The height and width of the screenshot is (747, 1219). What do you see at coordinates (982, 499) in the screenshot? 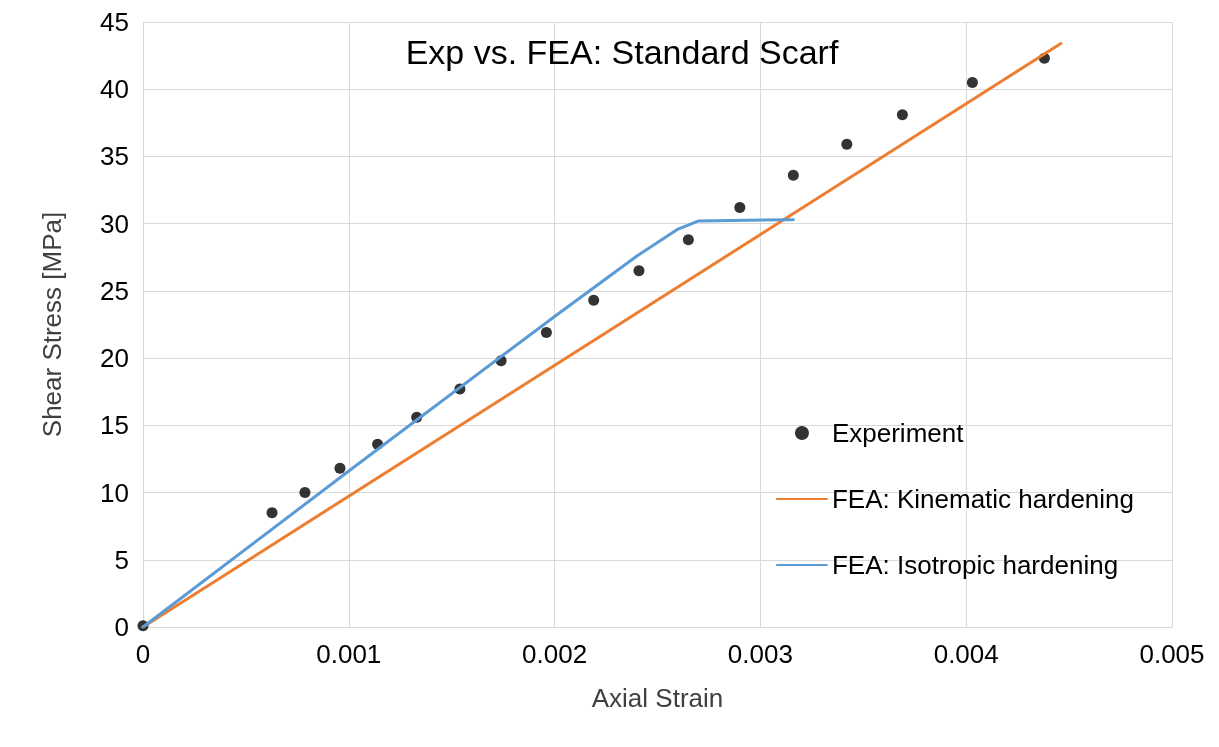
I see `legend-label: FEA: Kinematic hardening` at bounding box center [982, 499].